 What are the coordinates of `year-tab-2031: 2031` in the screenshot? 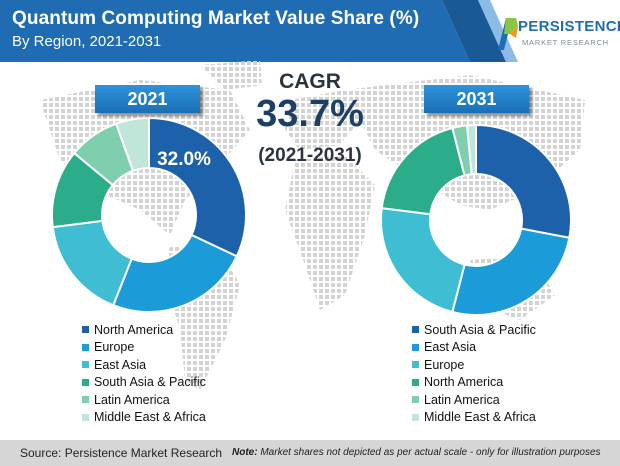 It's located at (476, 99).